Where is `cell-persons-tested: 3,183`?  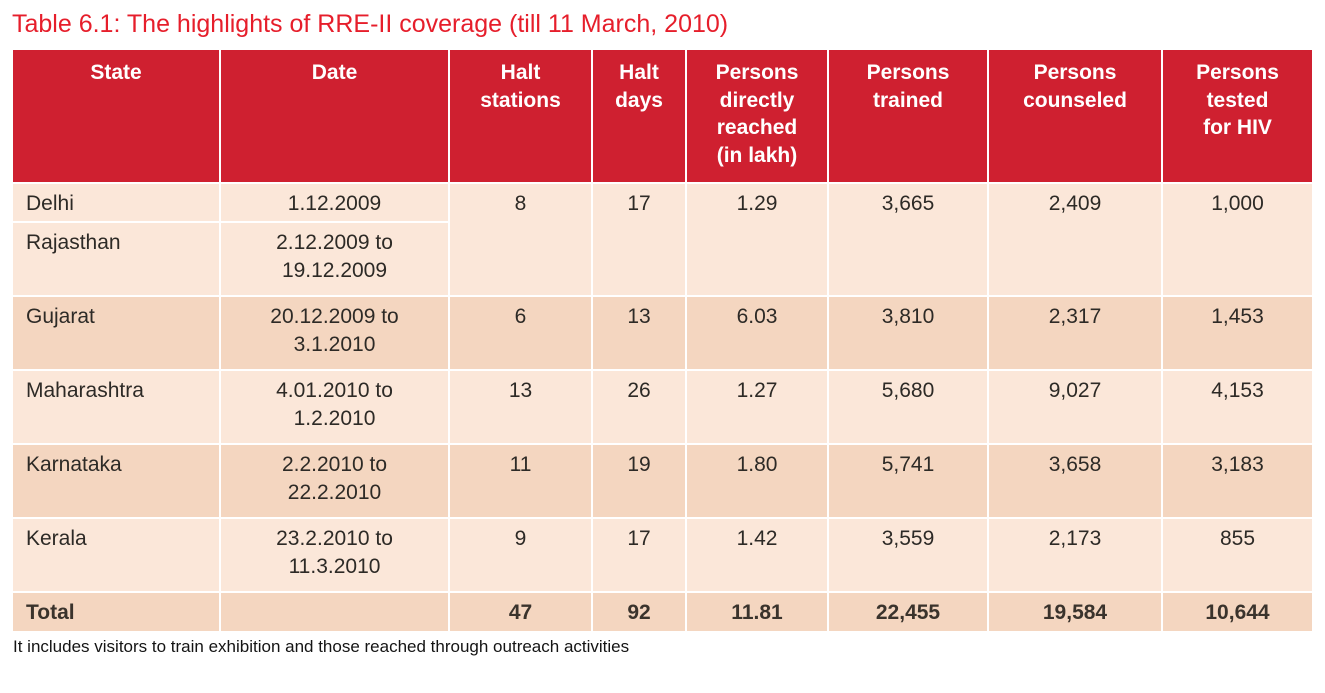 cell-persons-tested: 3,183 is located at coordinates (1237, 481).